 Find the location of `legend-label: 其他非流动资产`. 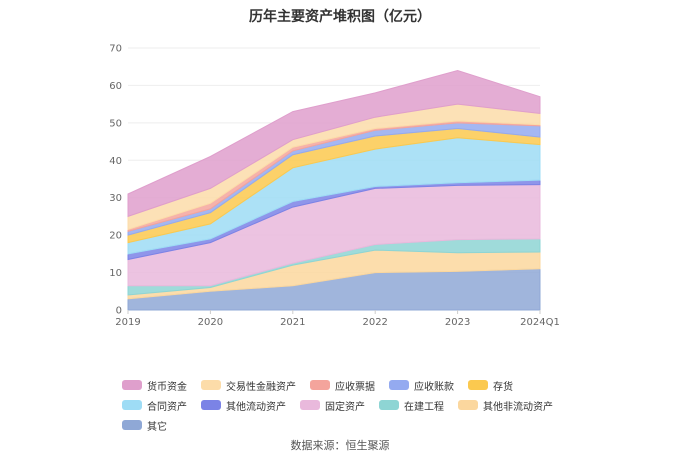

legend-label: 其他非流动资产 is located at coordinates (518, 407).